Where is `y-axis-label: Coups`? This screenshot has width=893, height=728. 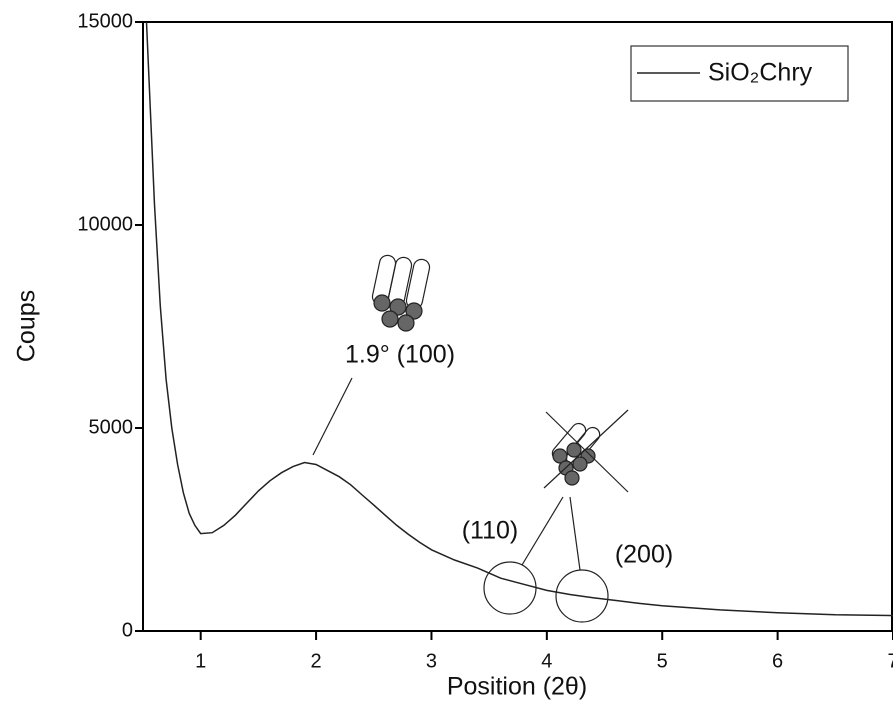
y-axis-label: Coups is located at coordinates (27, 326).